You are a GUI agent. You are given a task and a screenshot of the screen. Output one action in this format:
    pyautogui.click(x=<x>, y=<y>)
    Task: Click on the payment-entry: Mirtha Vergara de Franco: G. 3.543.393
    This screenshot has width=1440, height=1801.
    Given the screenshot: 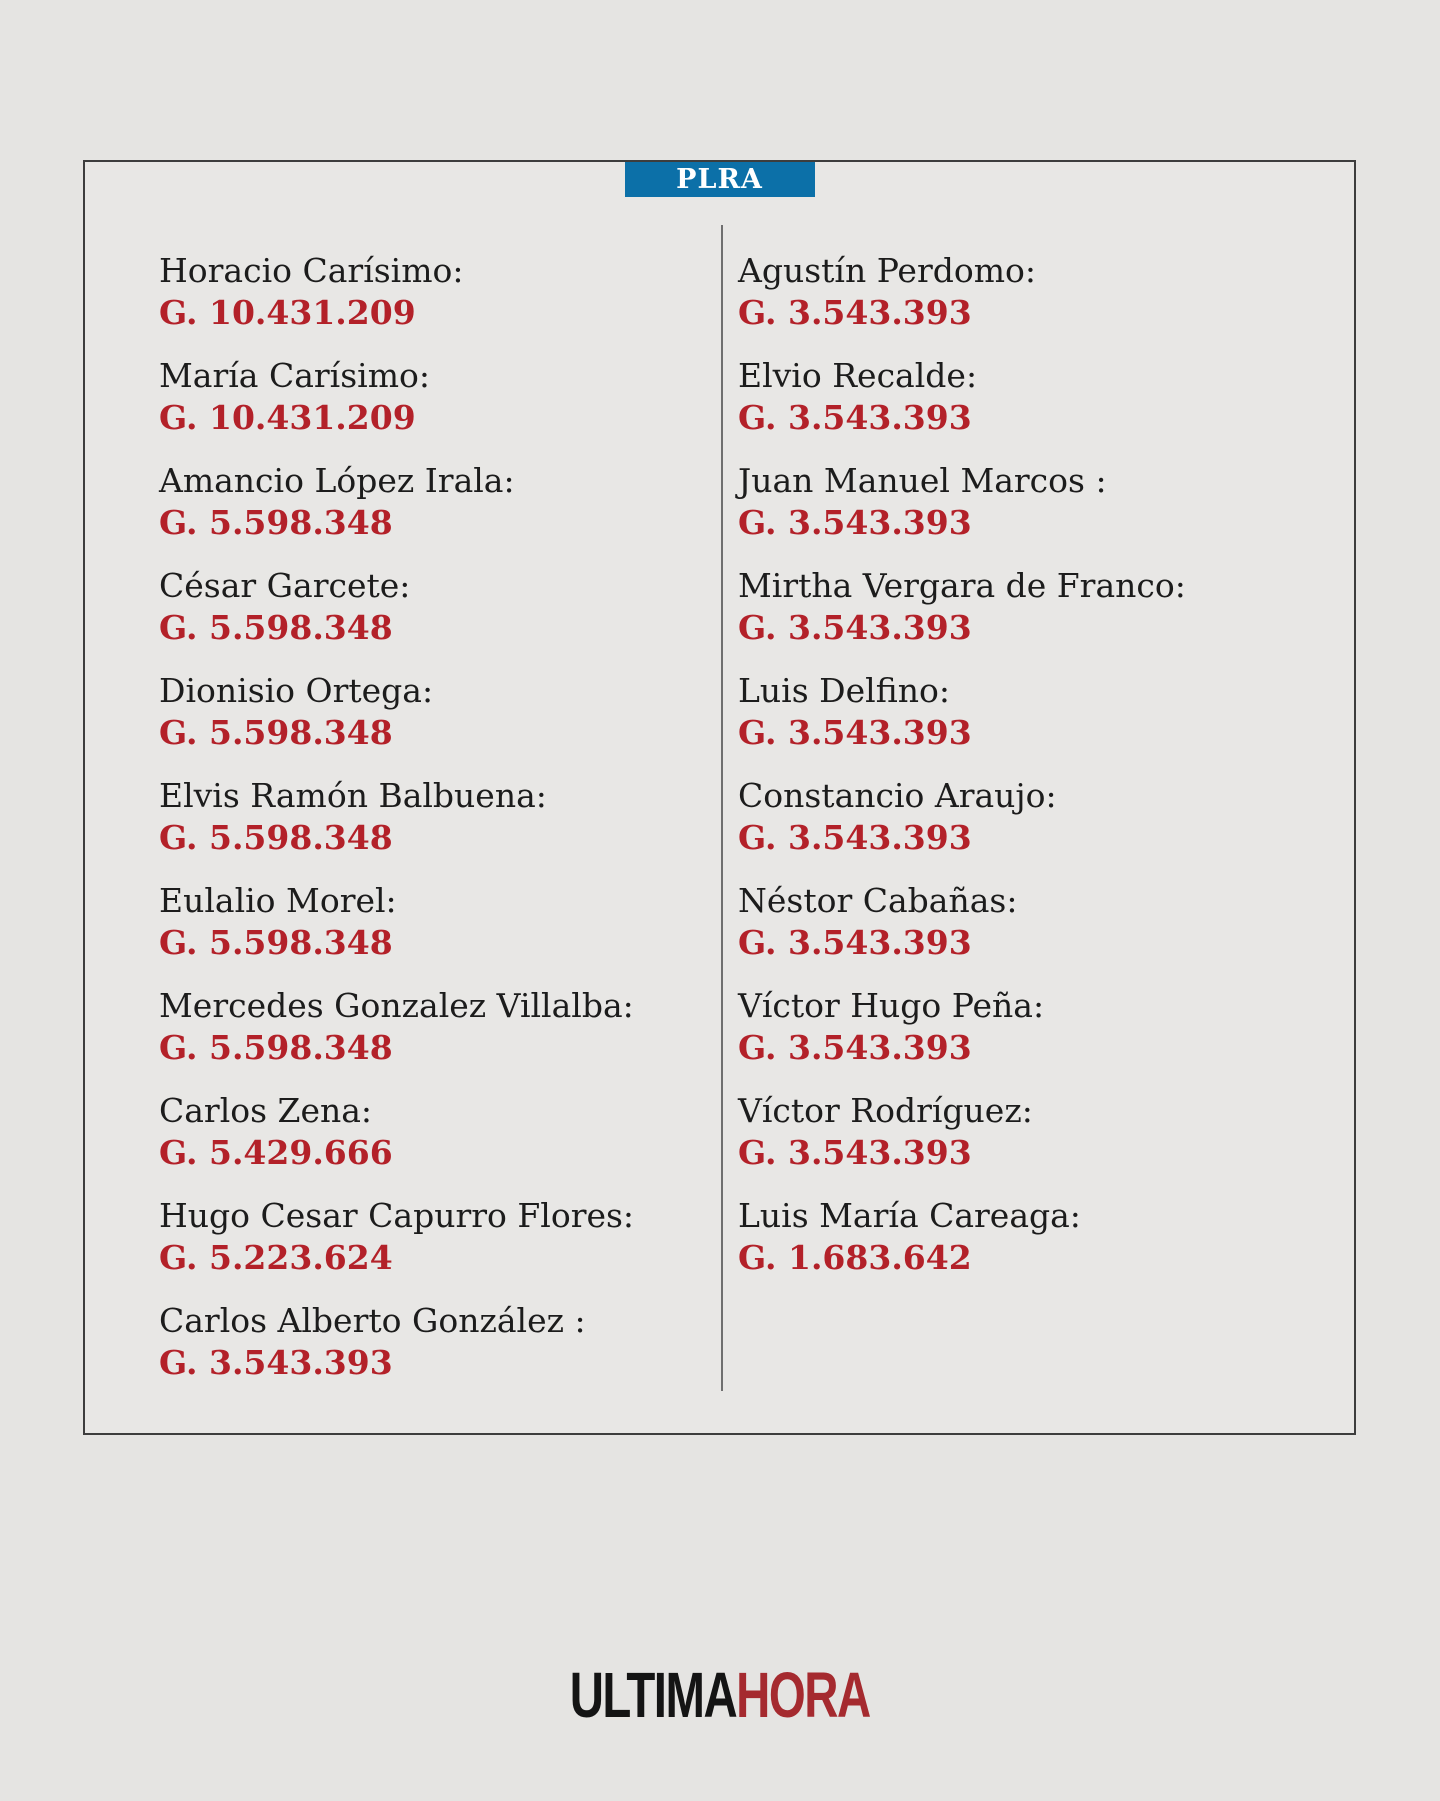 What is the action you would take?
    pyautogui.click(x=1018, y=607)
    